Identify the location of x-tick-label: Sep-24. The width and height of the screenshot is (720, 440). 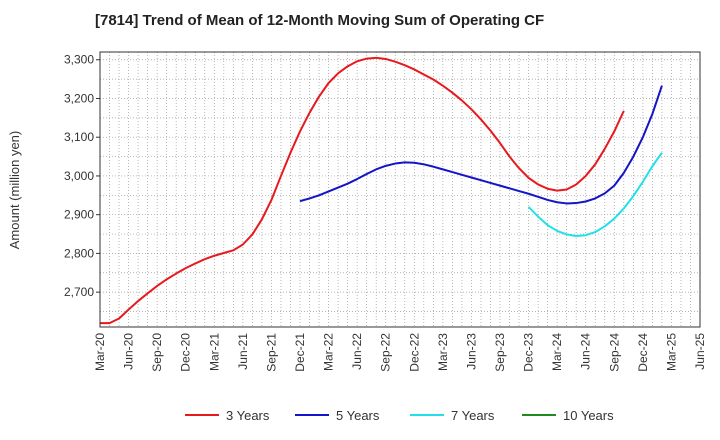
(614, 352).